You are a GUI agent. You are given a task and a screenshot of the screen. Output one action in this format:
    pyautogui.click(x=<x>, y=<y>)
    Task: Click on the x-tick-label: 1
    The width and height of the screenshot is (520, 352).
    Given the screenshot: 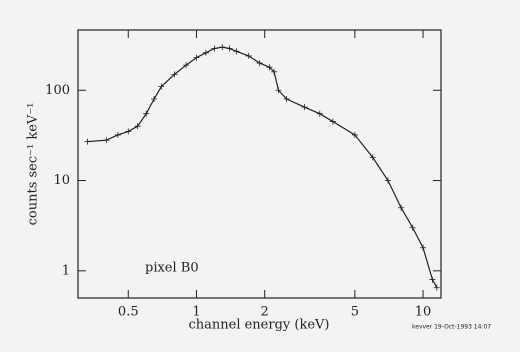 What is the action you would take?
    pyautogui.click(x=196, y=312)
    